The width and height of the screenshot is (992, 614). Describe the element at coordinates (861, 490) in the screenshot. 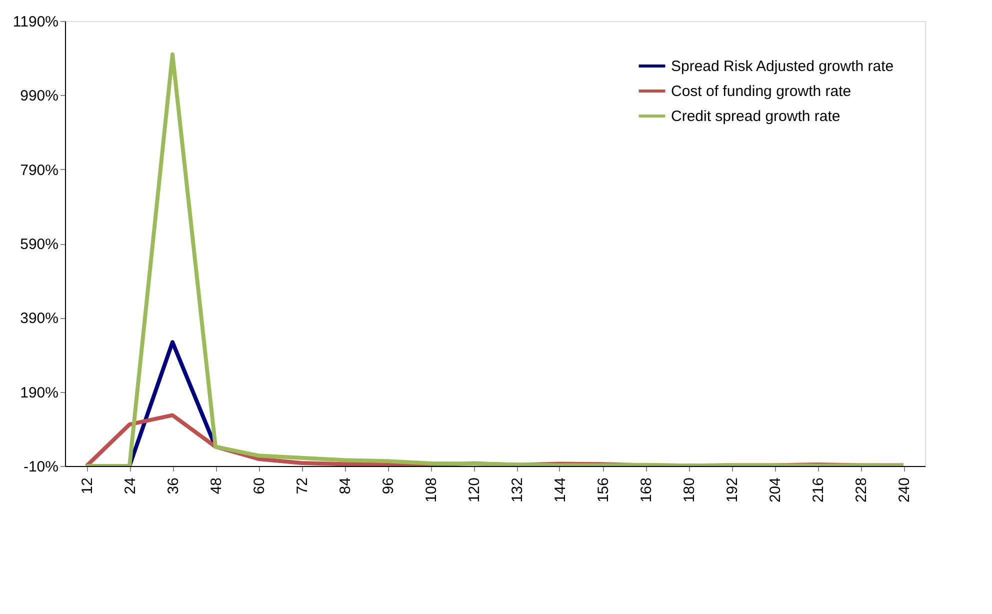

I see `x-tick-label: 228` at that location.